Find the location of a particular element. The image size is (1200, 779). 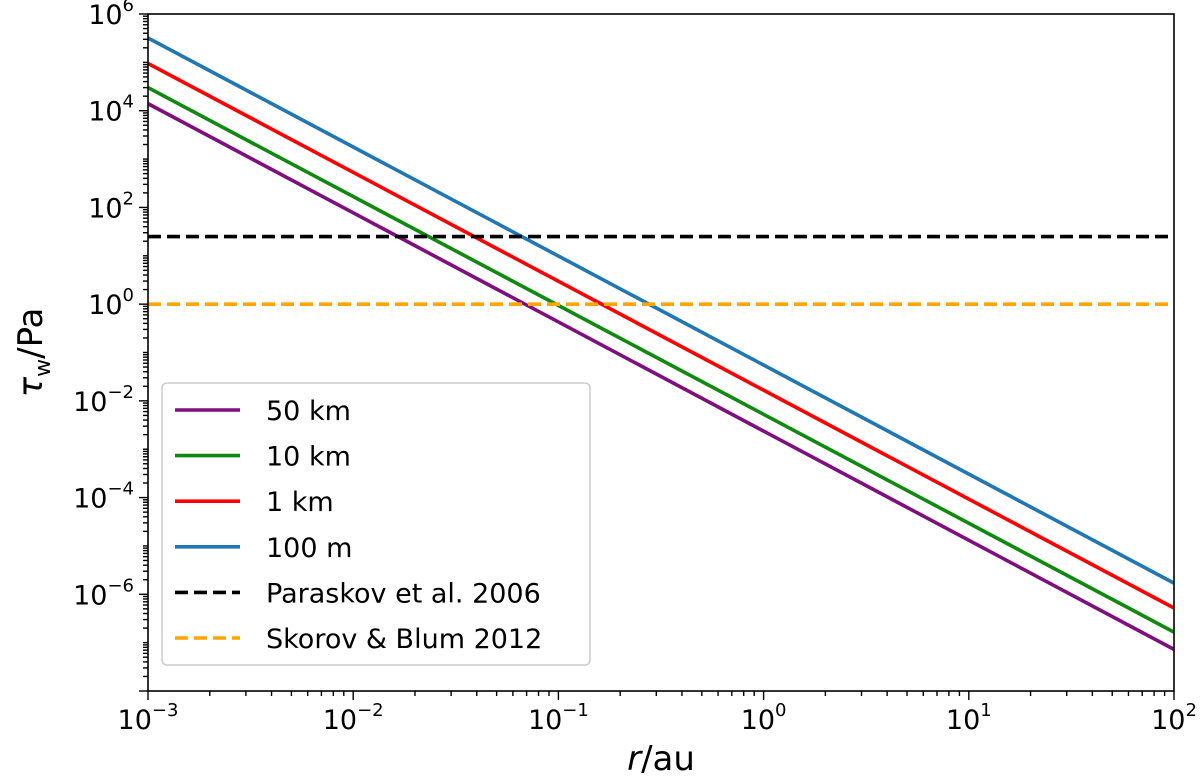

y-tick-label: 10² is located at coordinates (111, 206).